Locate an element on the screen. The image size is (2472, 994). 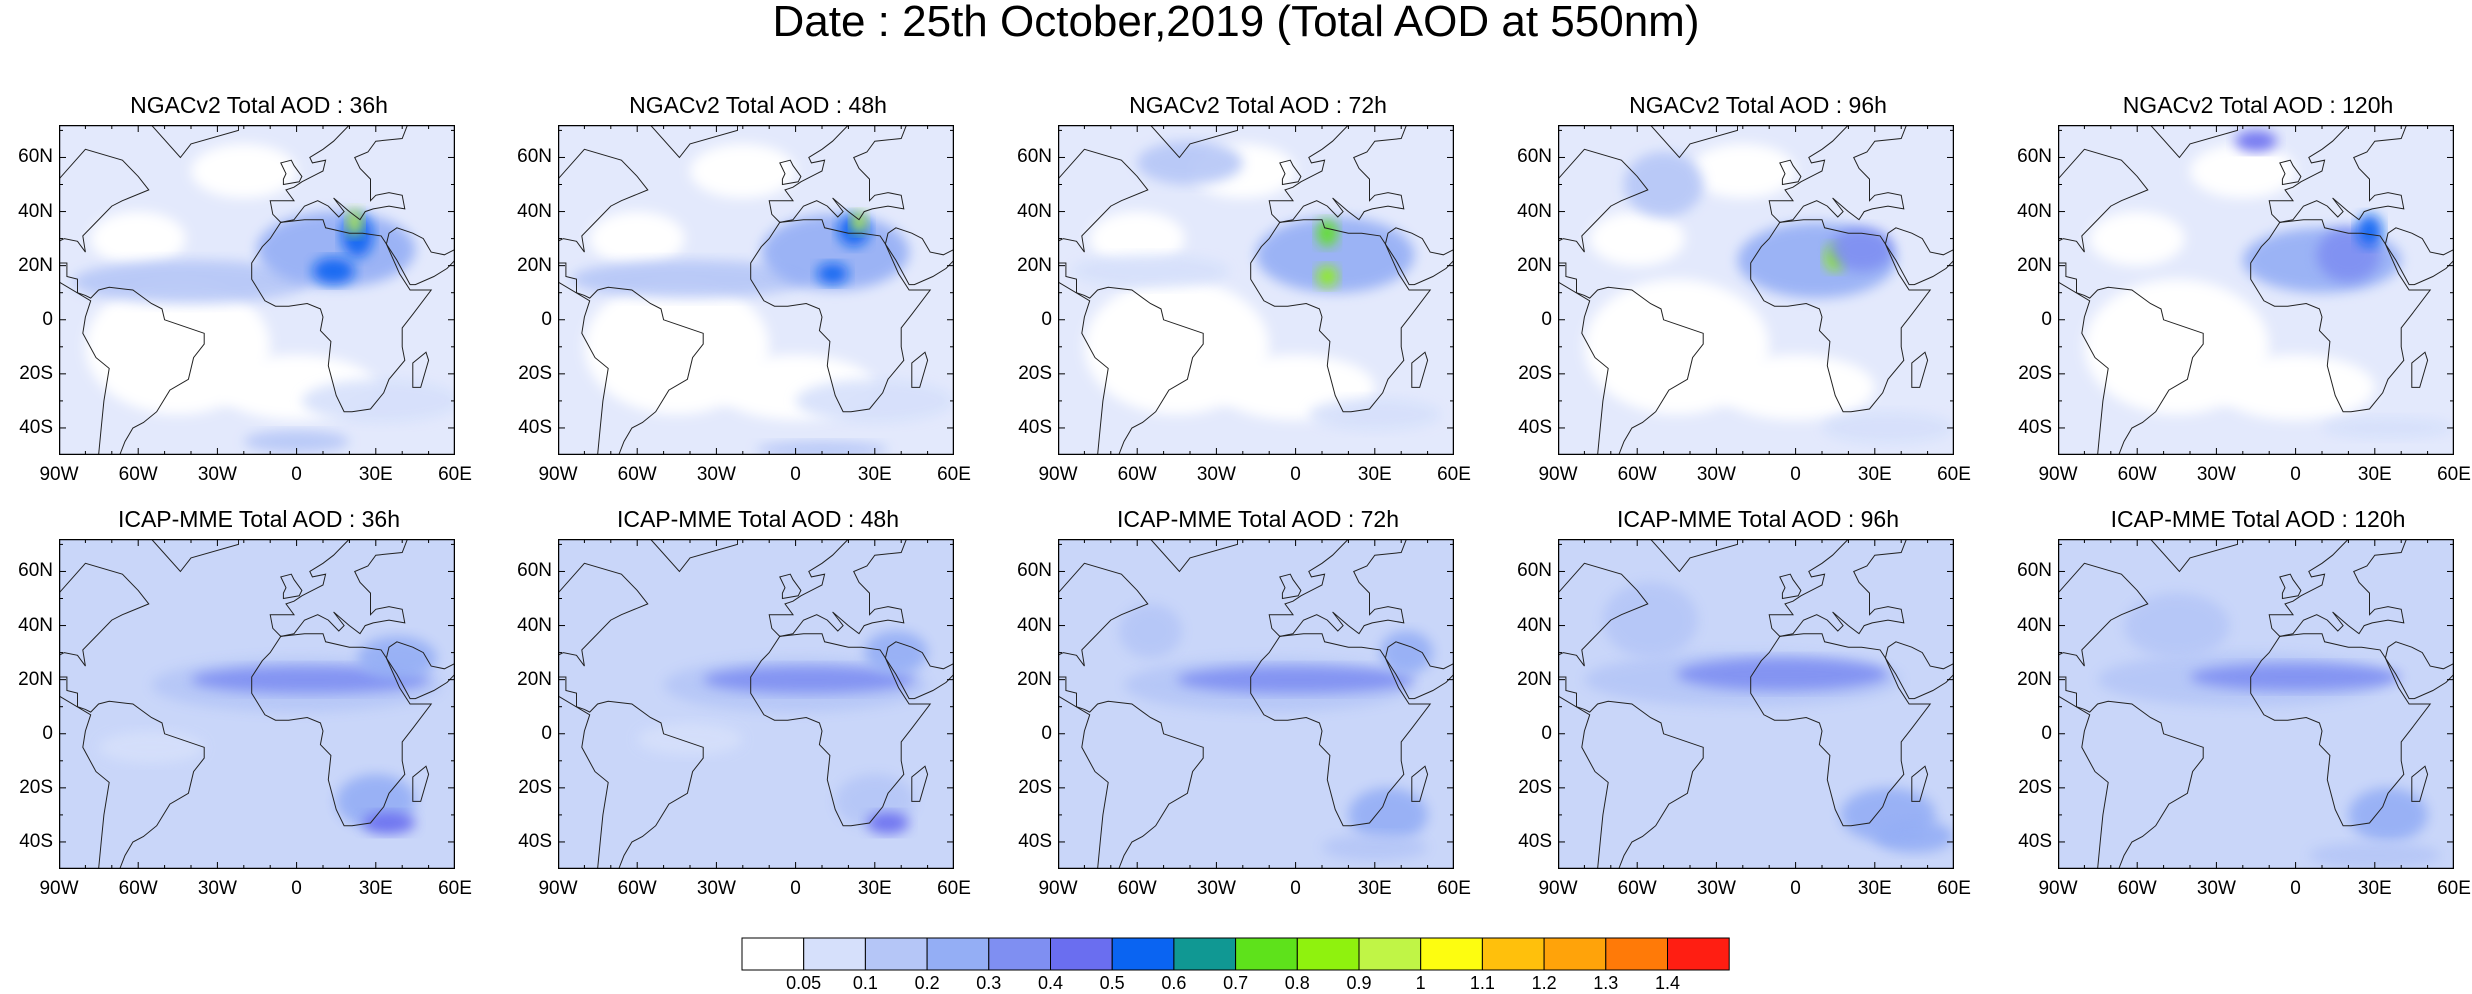
panel-title: NGACv2 Total AOD : 96h is located at coordinates (1758, 105).